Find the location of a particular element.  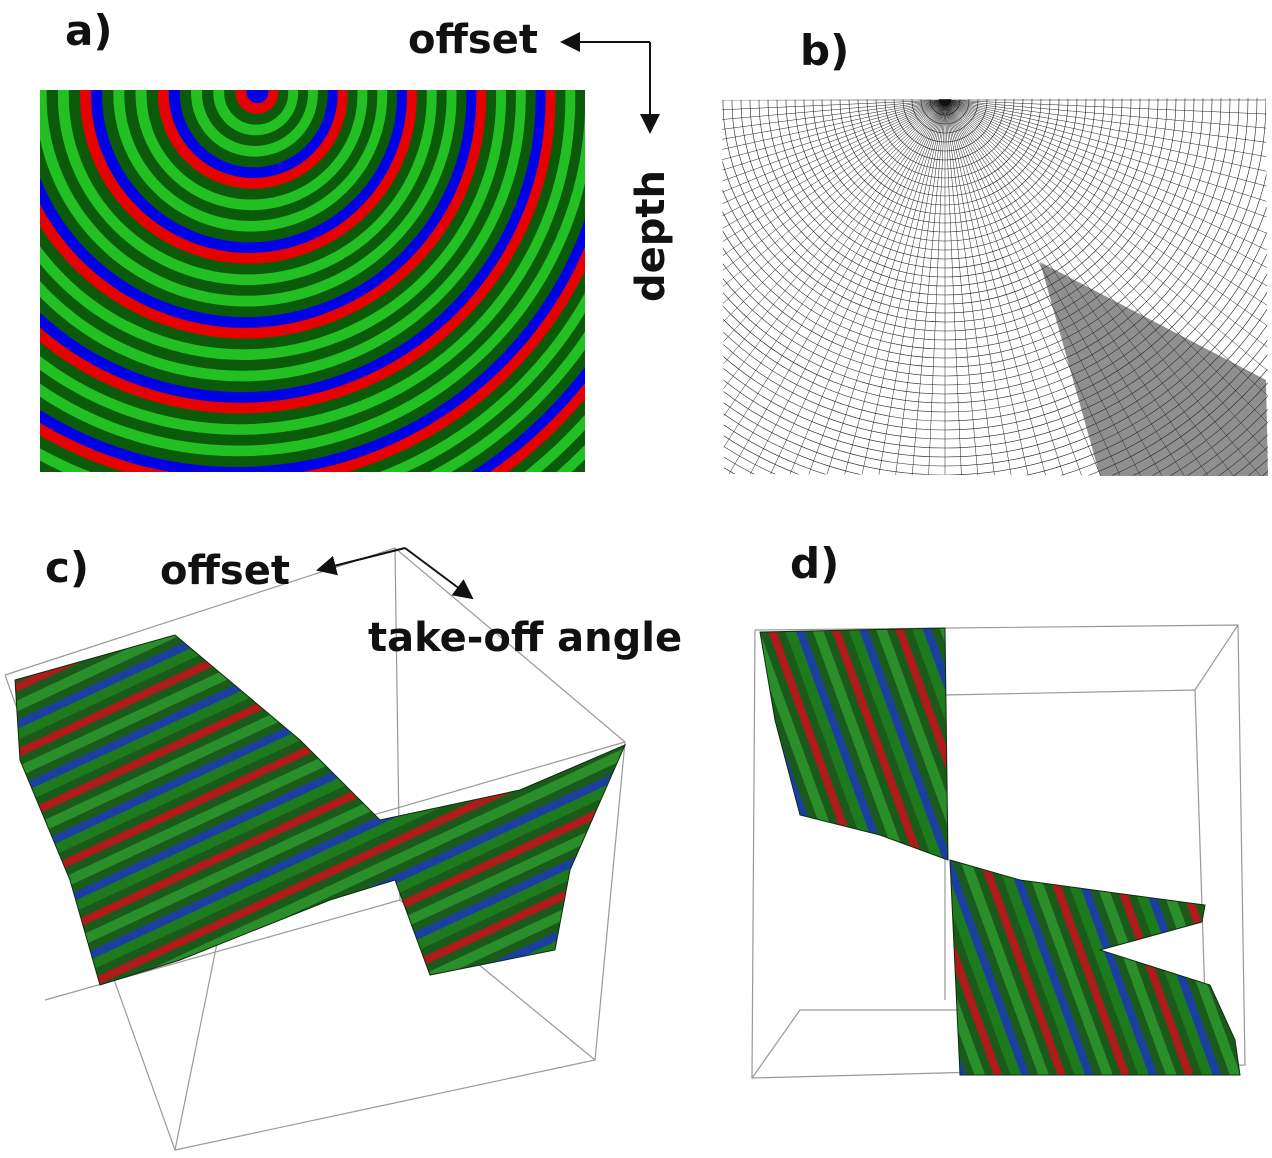

panel-label: a) is located at coordinates (89, 30).